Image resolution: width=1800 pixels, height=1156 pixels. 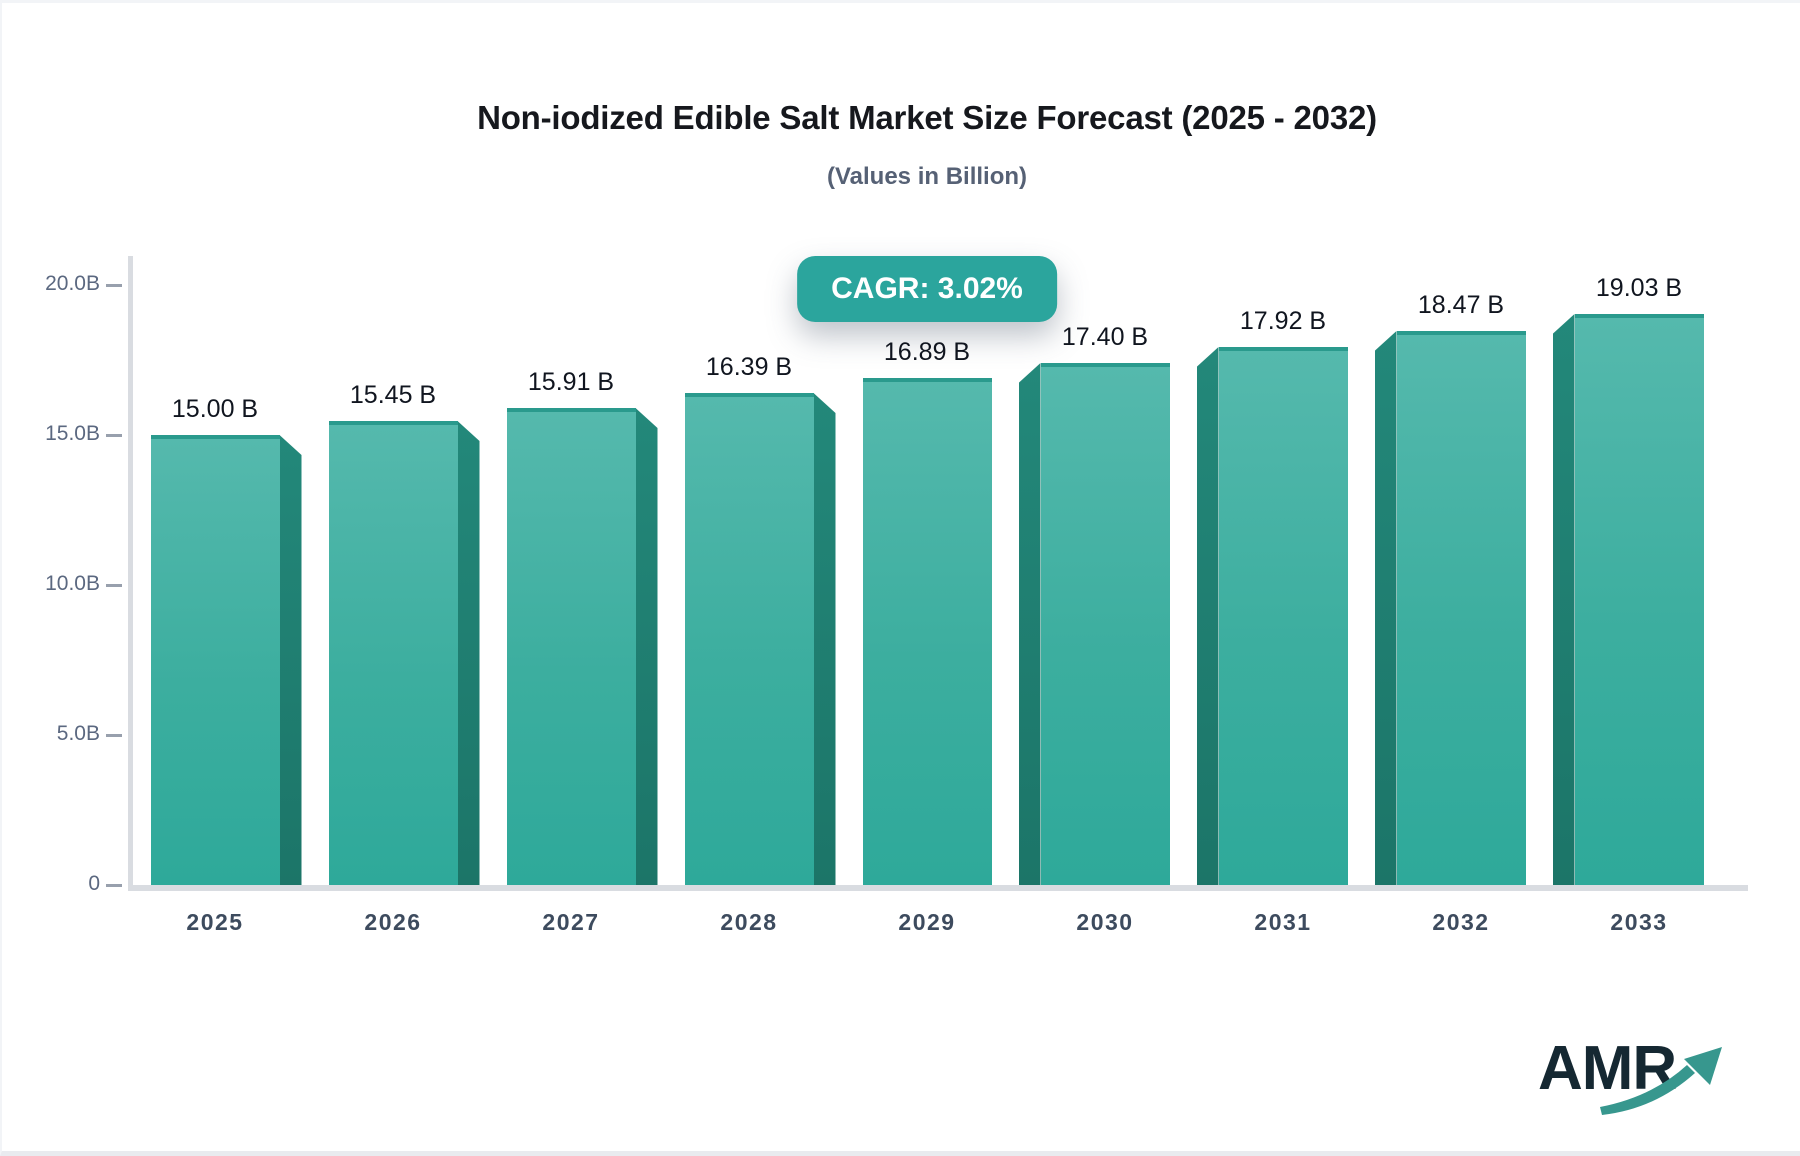 I want to click on amr-logo: AMR, so click(x=1643, y=1078).